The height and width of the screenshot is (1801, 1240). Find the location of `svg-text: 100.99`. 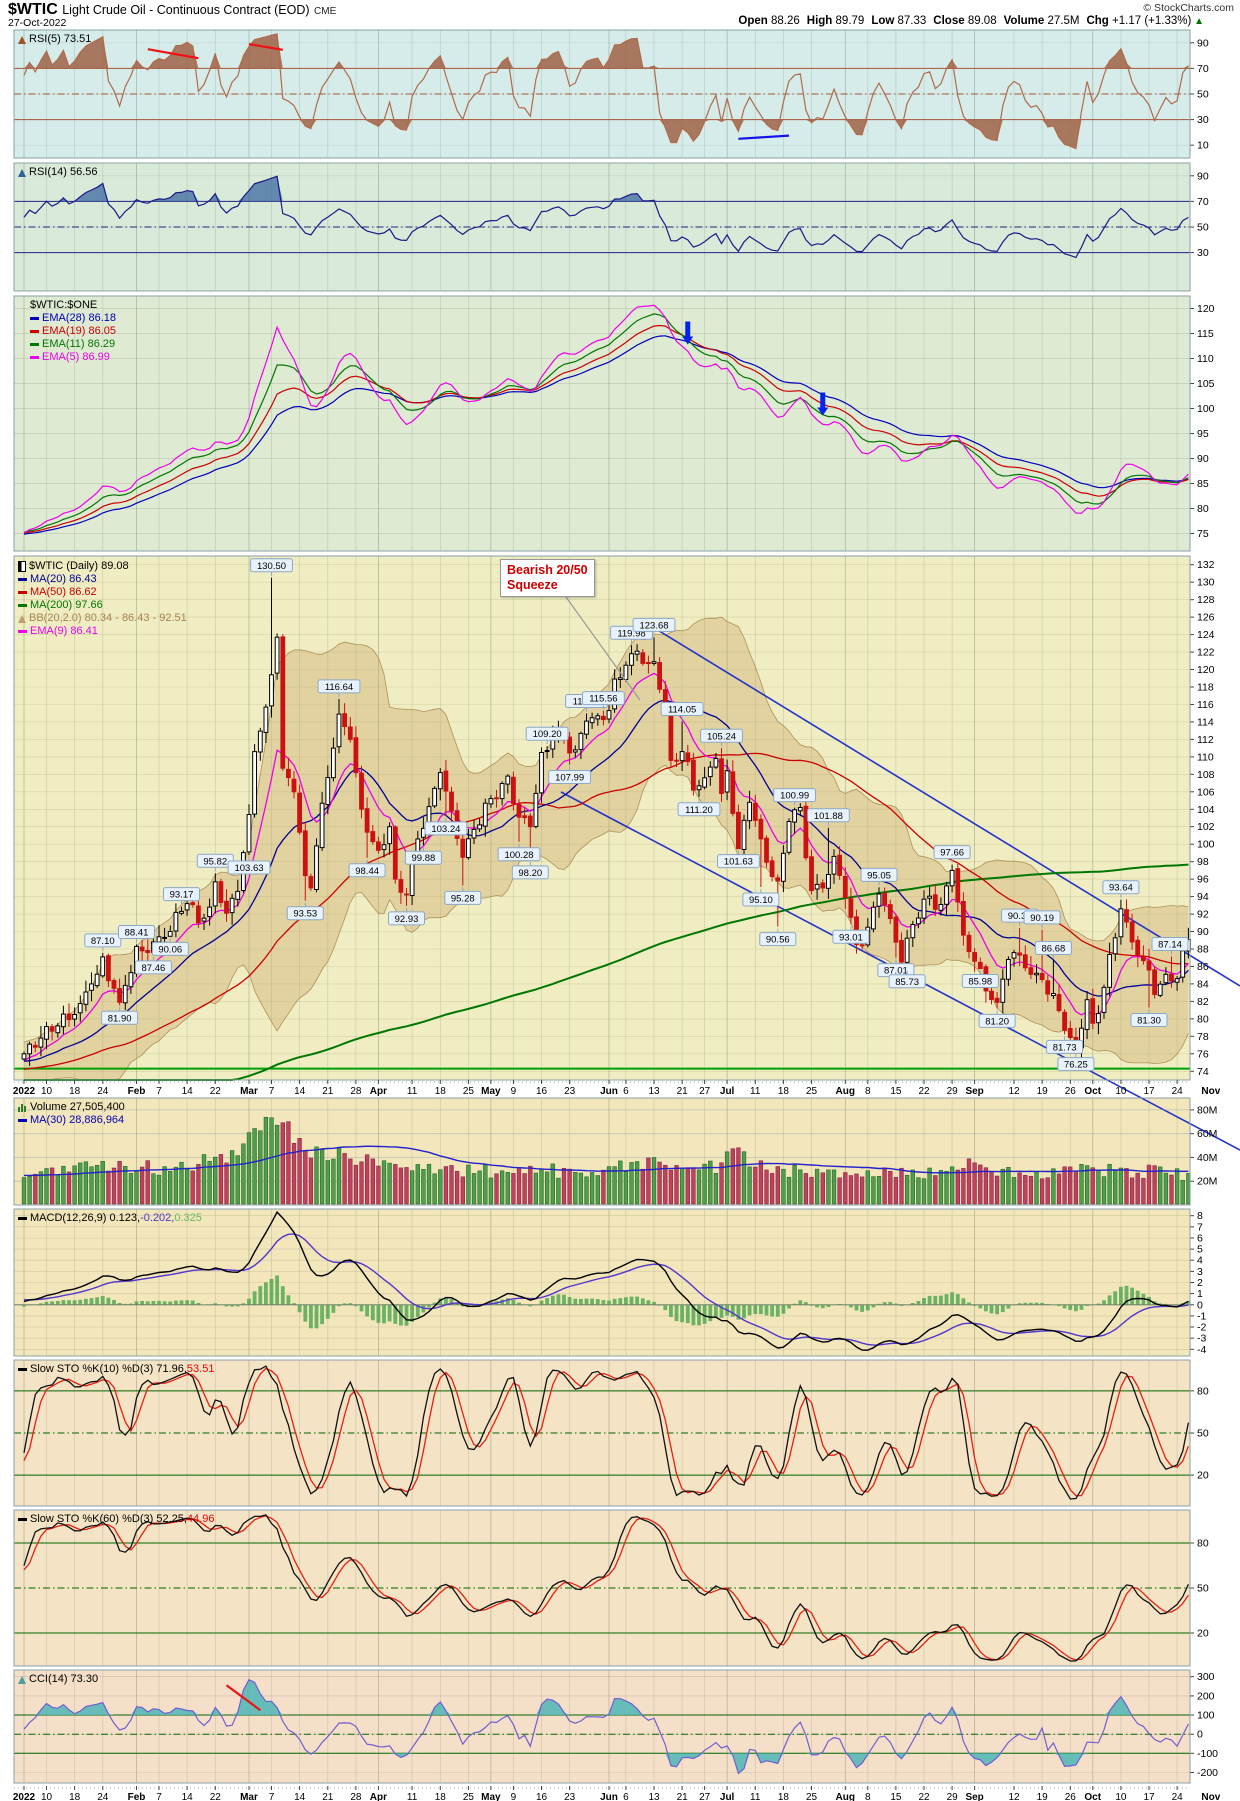

svg-text: 100.99 is located at coordinates (794, 796).